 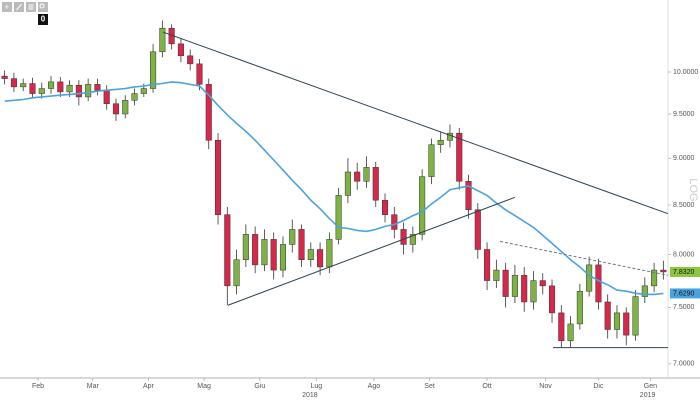 What do you see at coordinates (259, 386) in the screenshot?
I see `x-tick-label: Giu` at bounding box center [259, 386].